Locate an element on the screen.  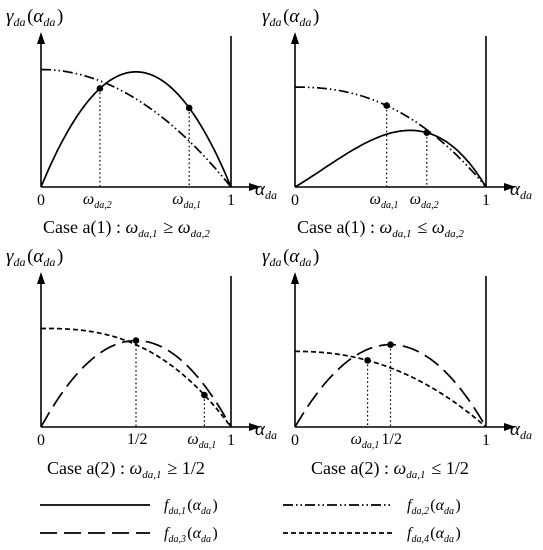
legend-label: fda,1 (αda ) is located at coordinates (191, 507).